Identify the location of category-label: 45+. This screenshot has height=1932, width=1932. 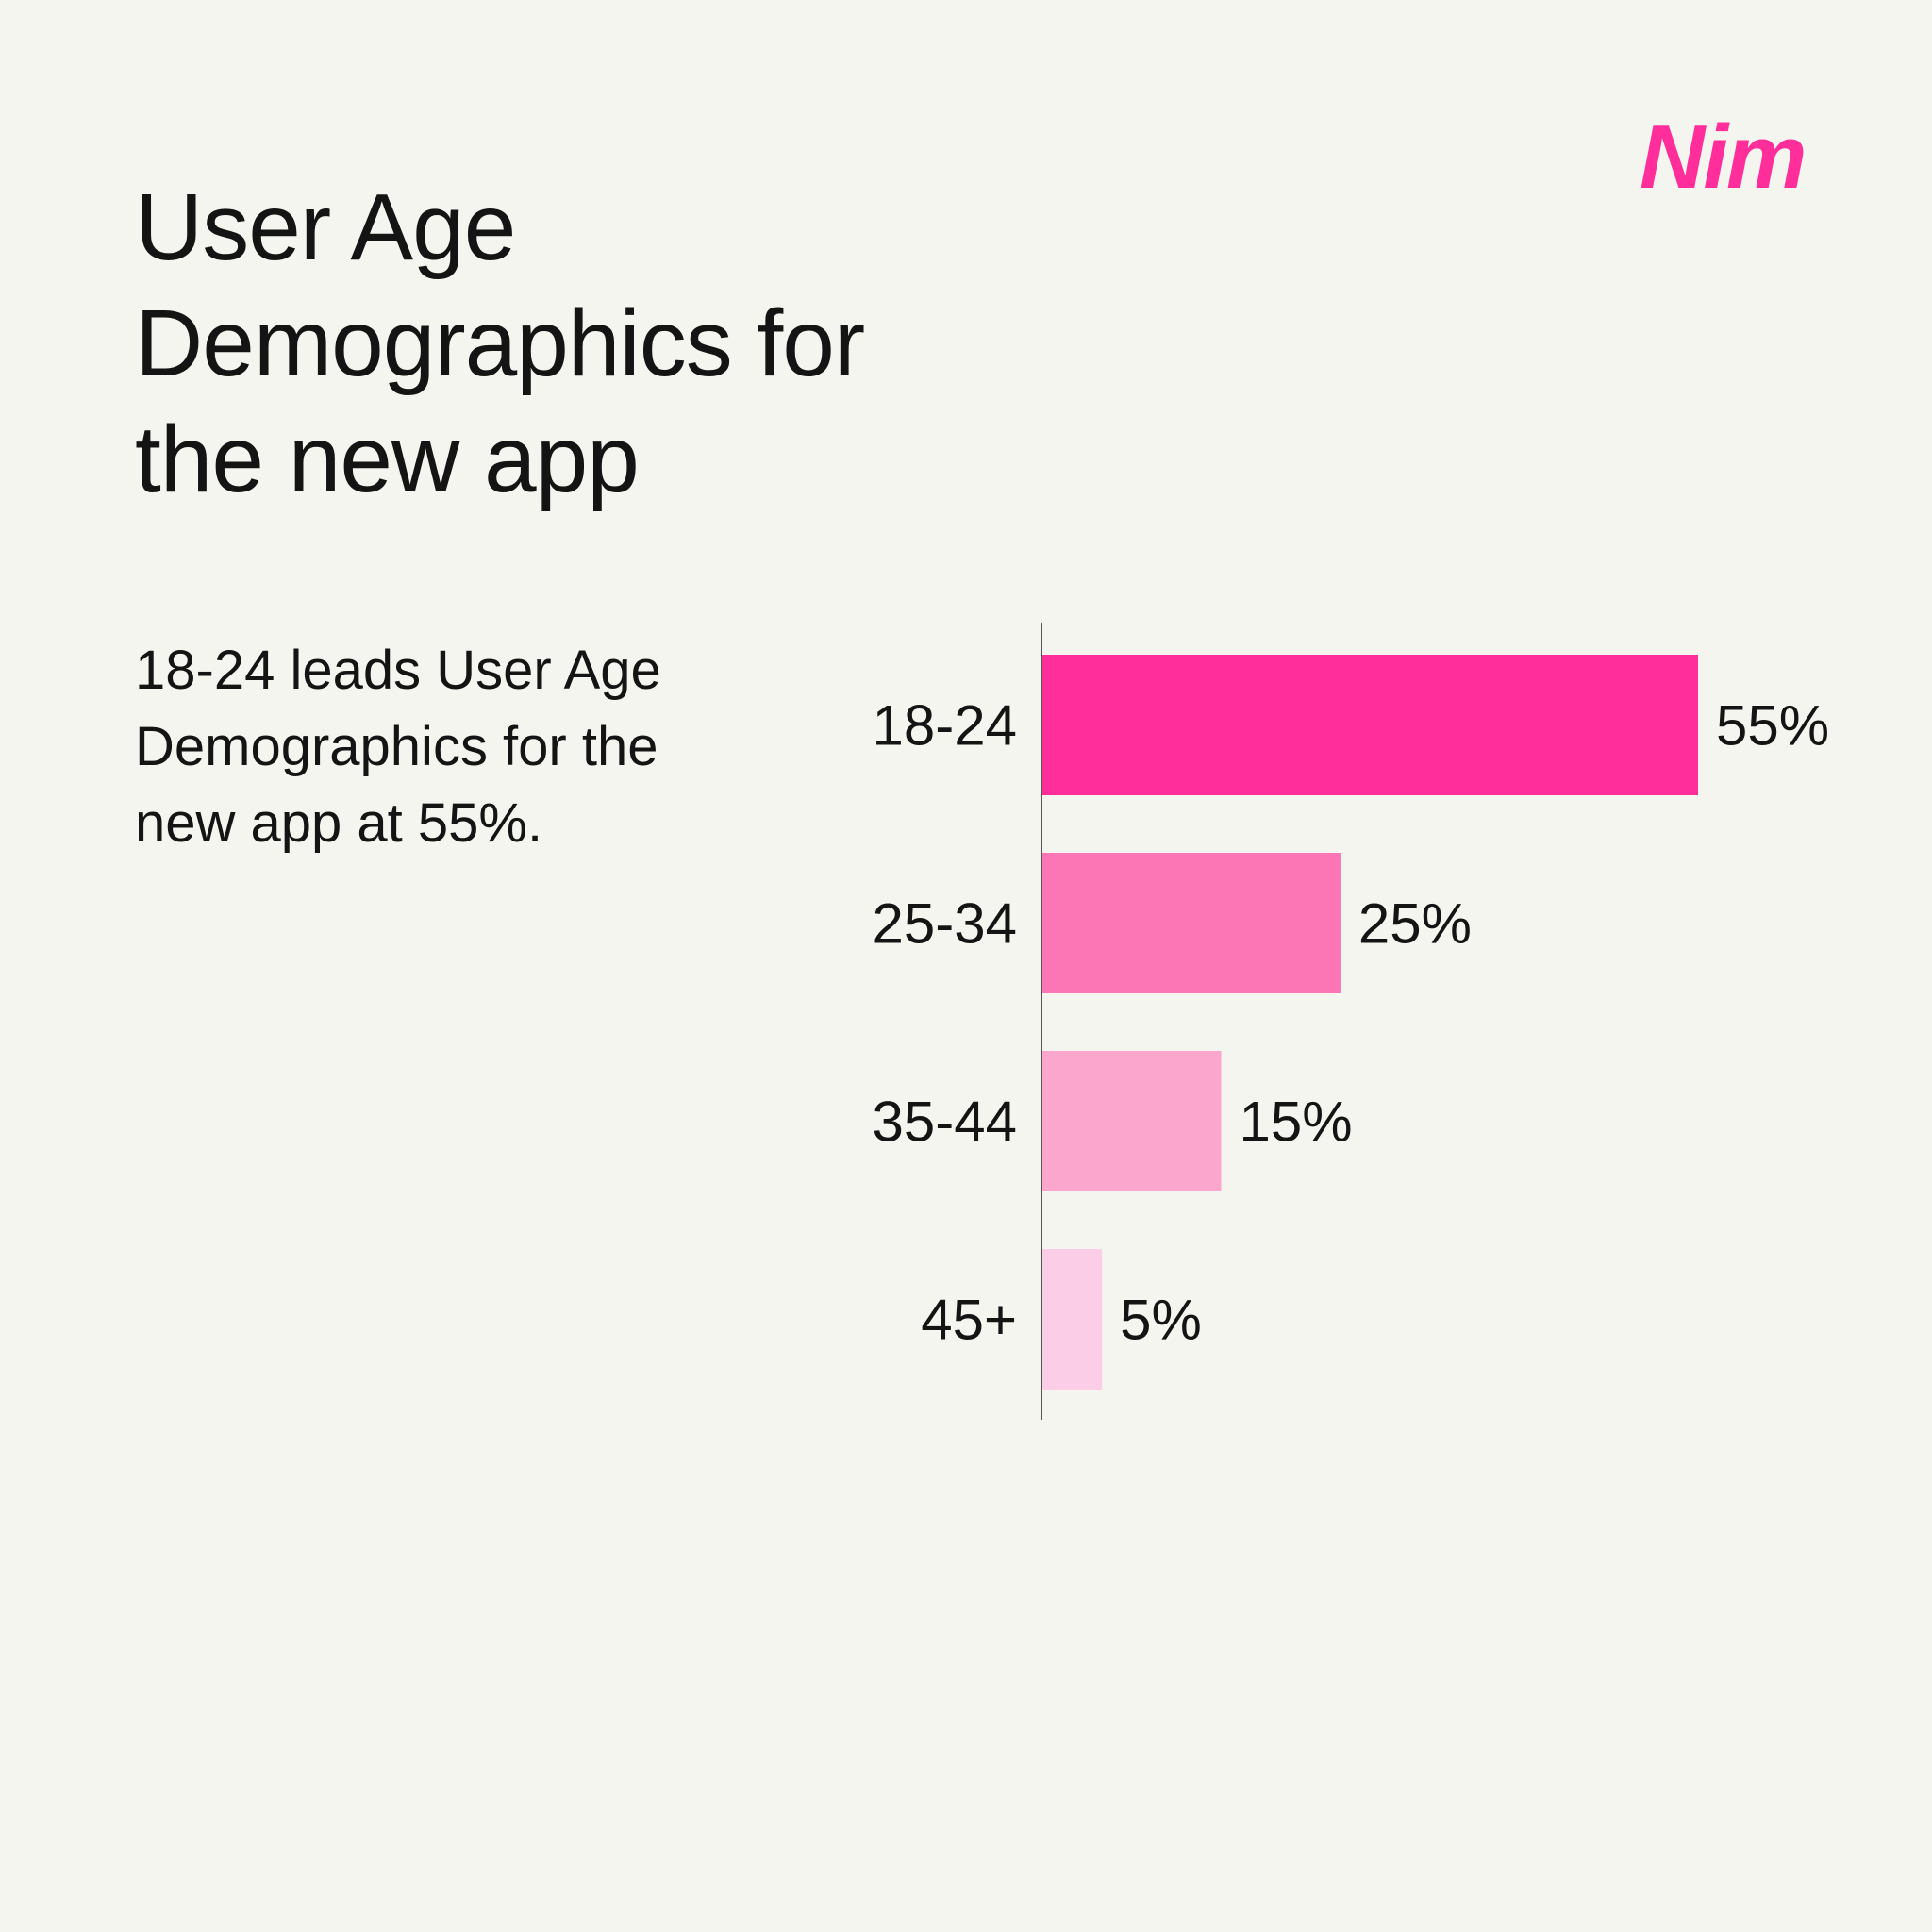
(969, 1321).